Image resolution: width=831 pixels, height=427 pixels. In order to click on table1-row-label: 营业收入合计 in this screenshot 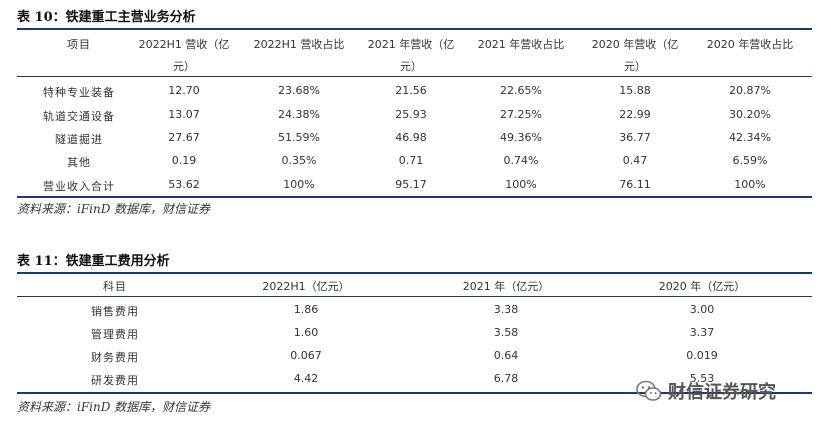, I will do `click(79, 186)`.